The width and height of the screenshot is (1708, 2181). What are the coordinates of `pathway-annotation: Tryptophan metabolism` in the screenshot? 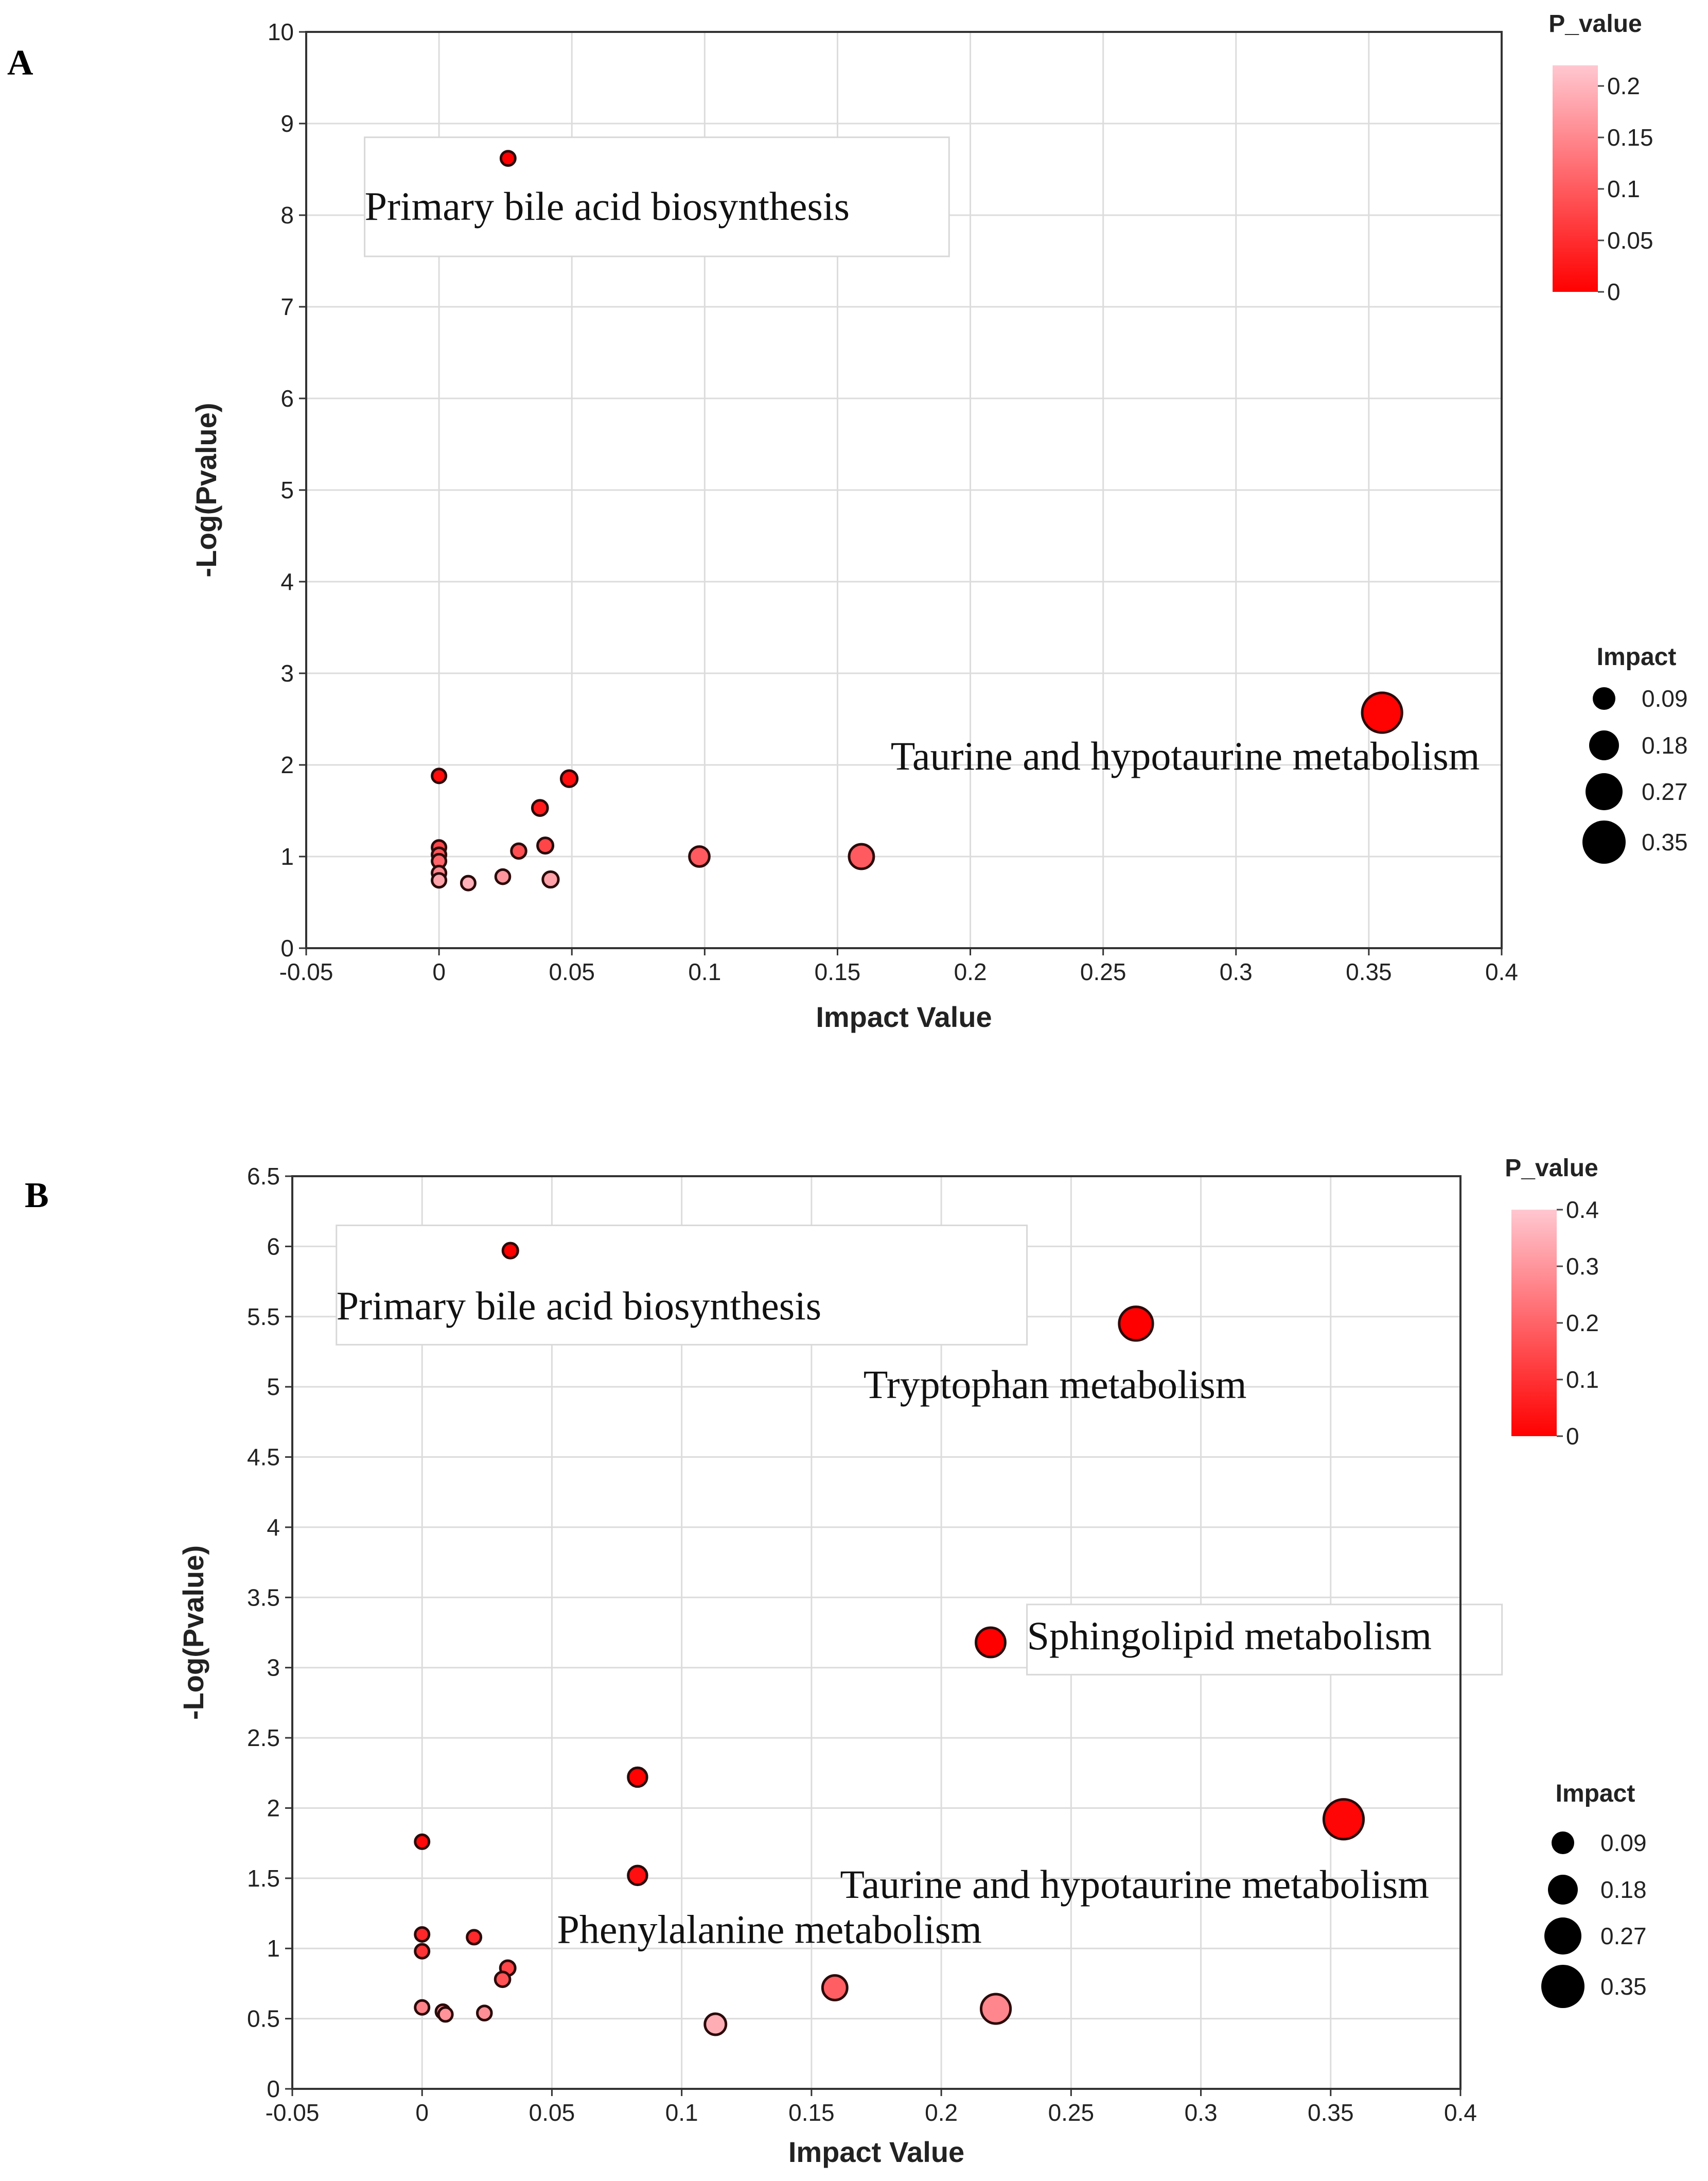 It's located at (1055, 1384).